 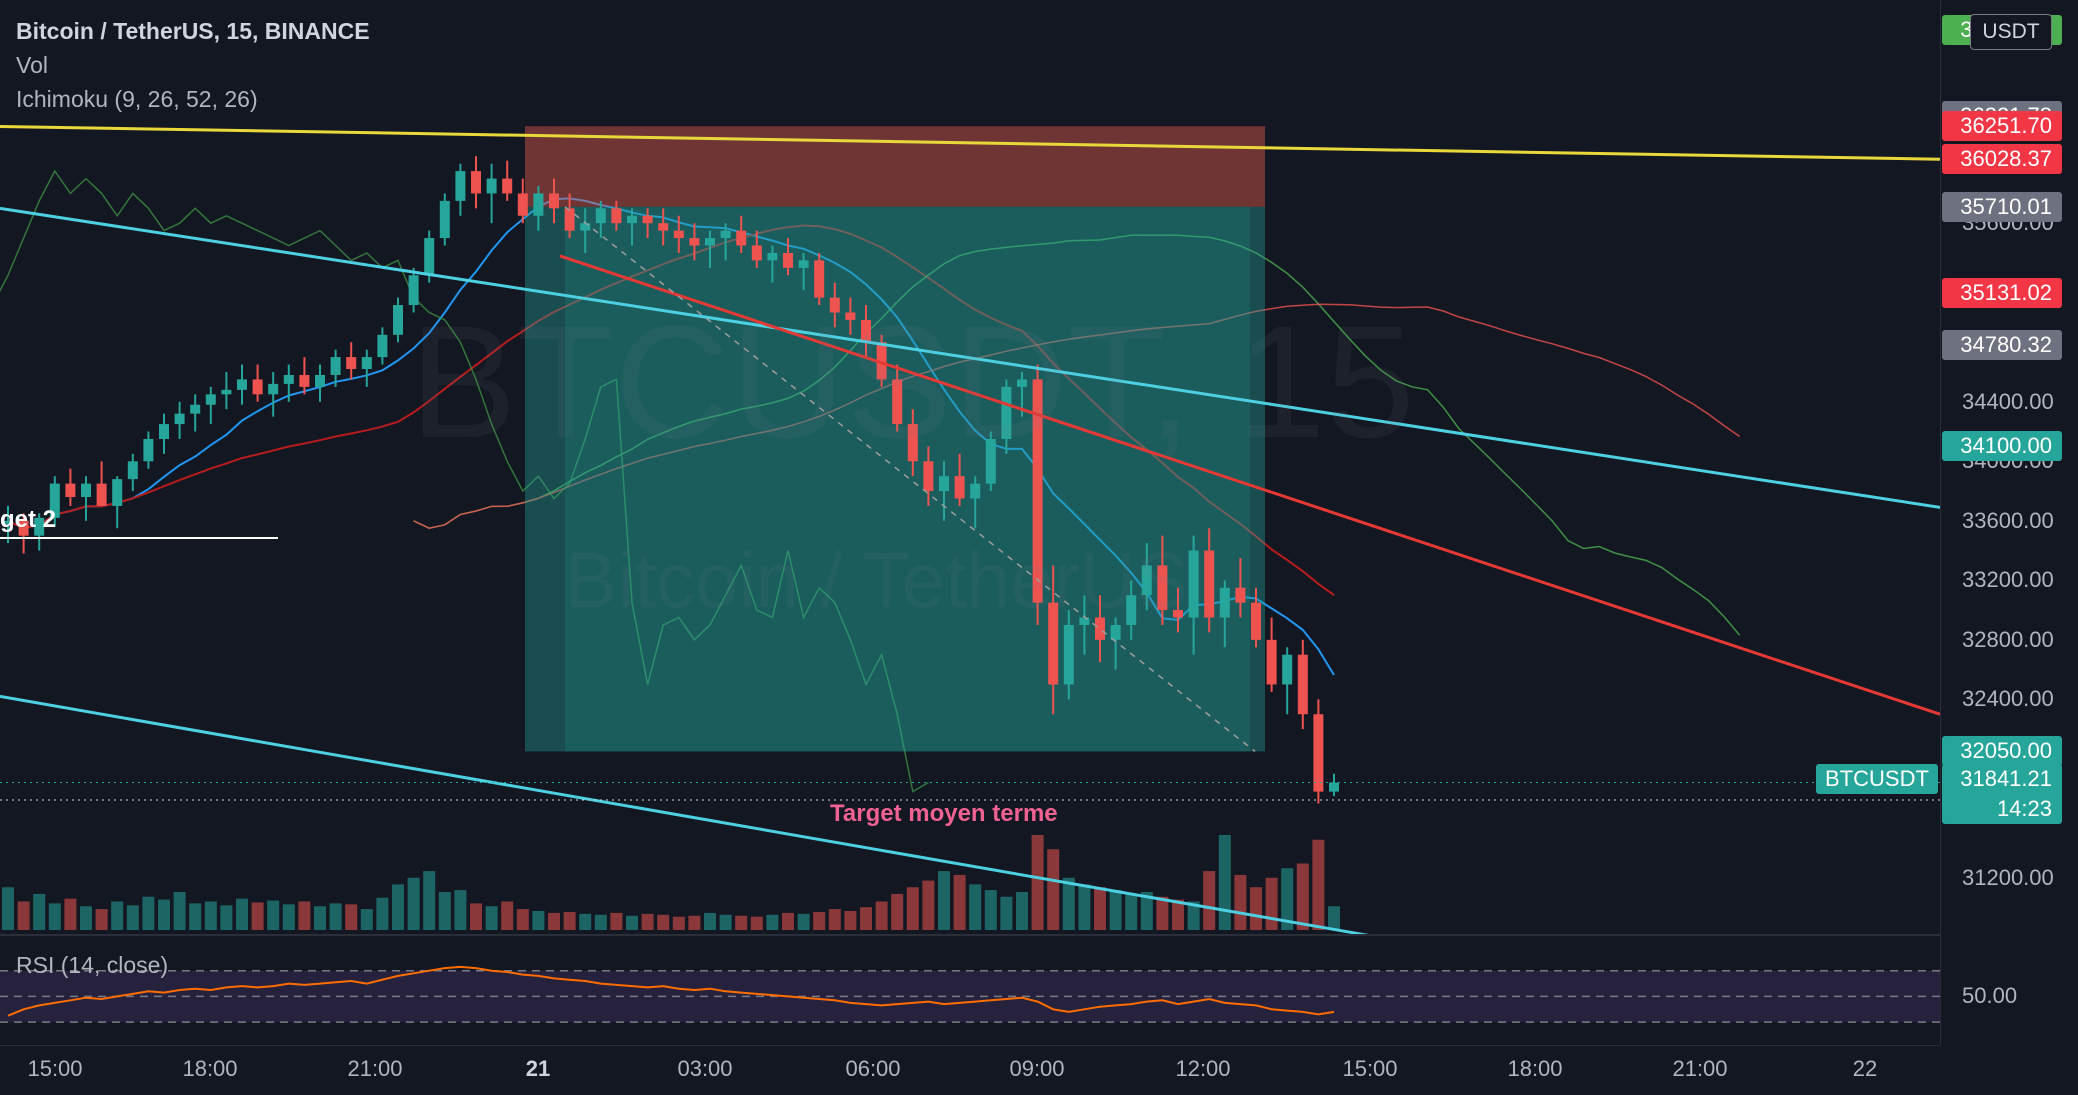 I want to click on annotation-target-medium: Target moyen terme, so click(x=944, y=813).